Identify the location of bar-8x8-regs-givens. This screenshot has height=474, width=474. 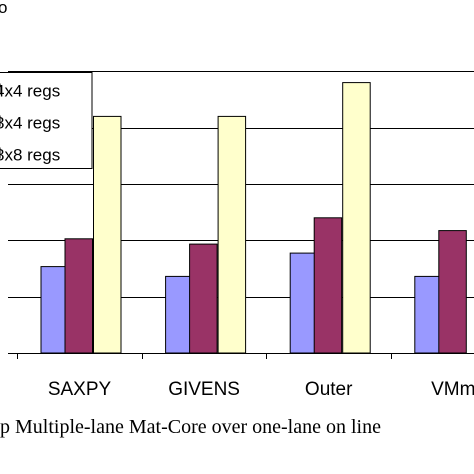
(232, 234).